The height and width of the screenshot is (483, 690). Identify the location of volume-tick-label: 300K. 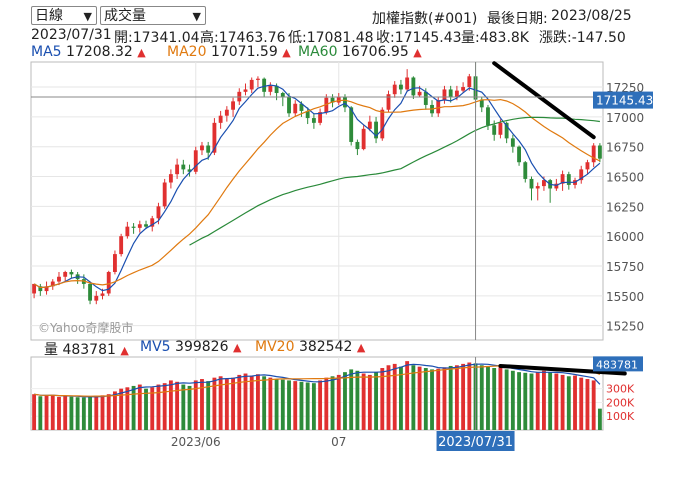
(620, 389).